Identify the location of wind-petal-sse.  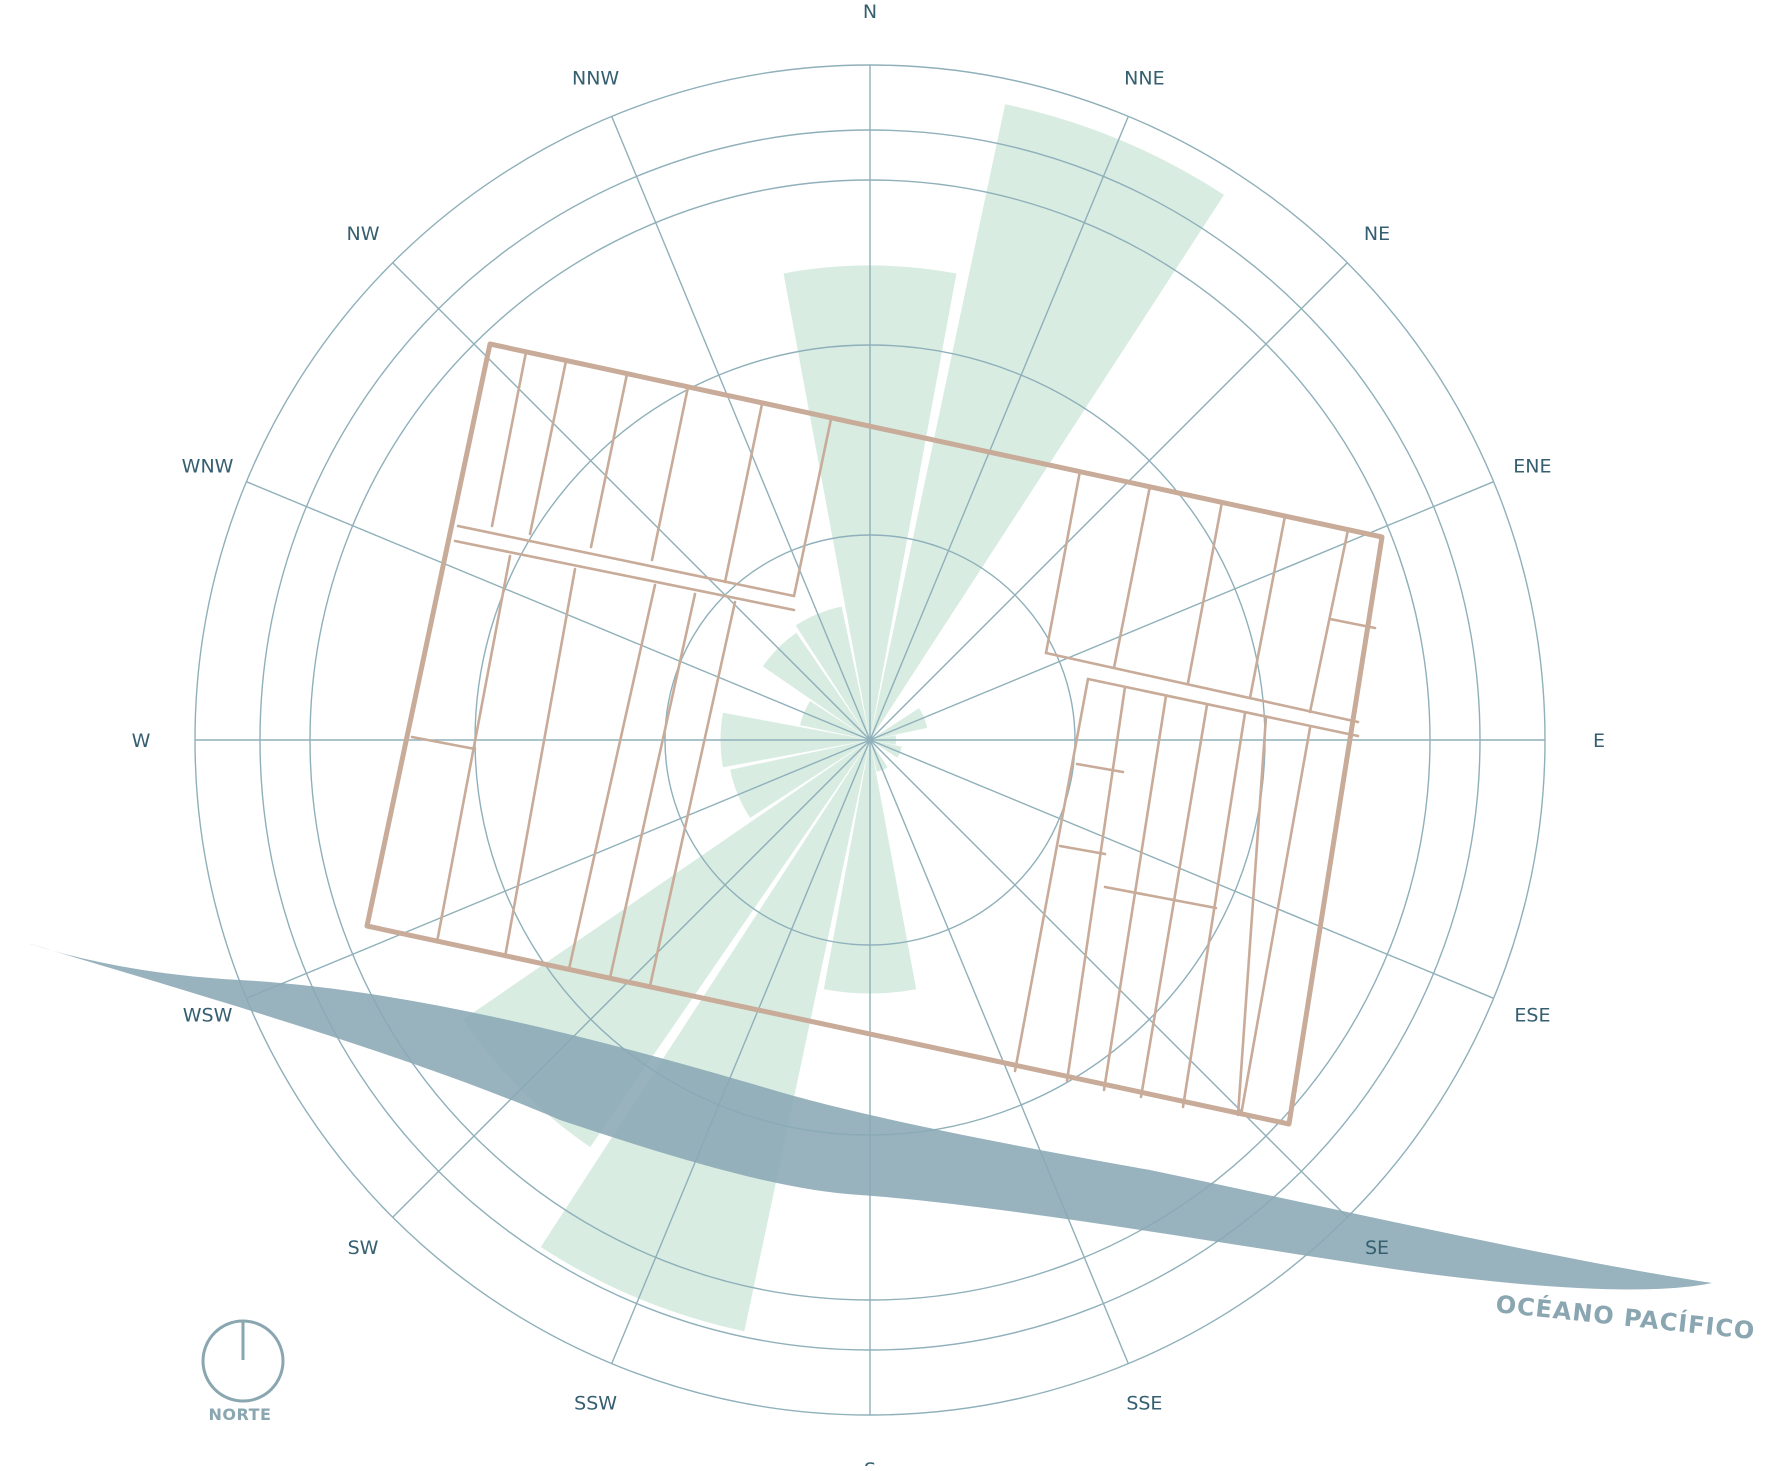
(879, 756).